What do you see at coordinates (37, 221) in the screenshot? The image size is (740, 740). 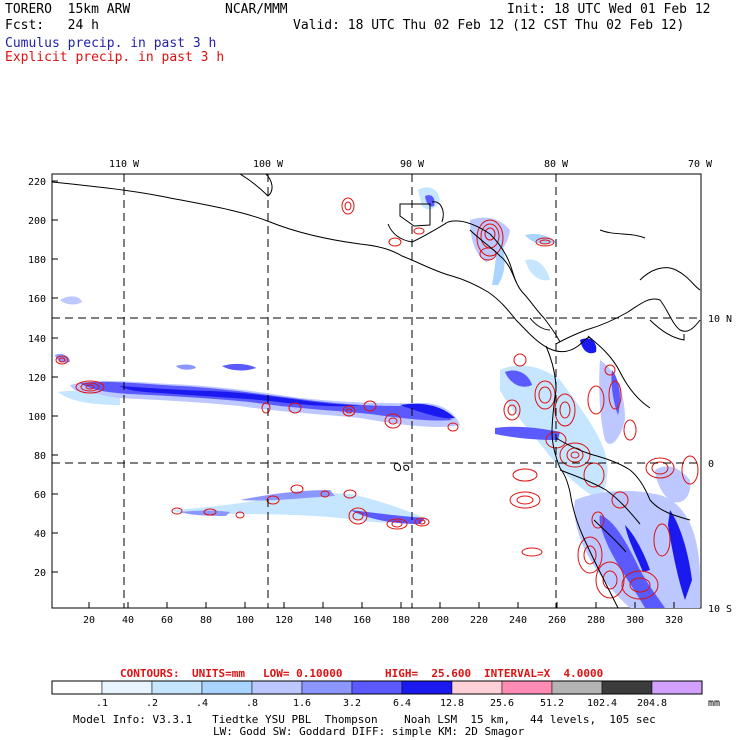 I see `left-tick-label: 200` at bounding box center [37, 221].